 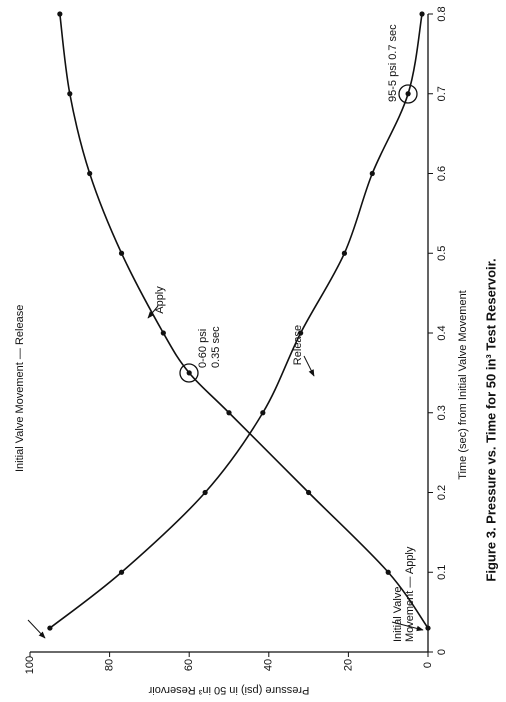 I want to click on x-tick-label: 0.8, so click(x=442, y=13).